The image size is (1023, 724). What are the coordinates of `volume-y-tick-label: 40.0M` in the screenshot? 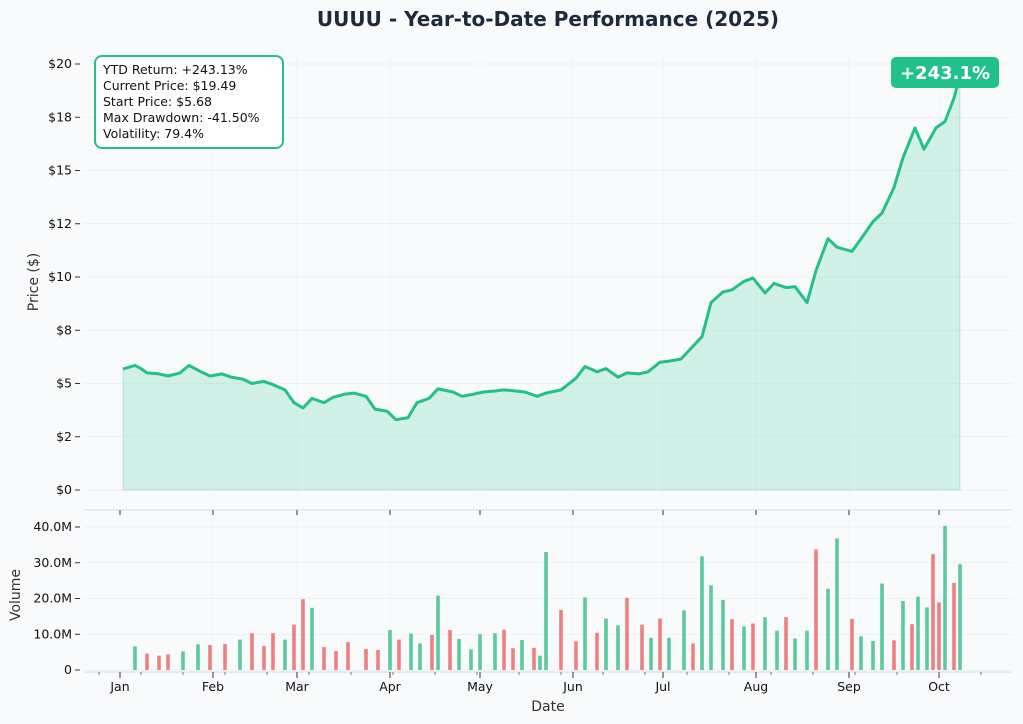 It's located at (52, 526).